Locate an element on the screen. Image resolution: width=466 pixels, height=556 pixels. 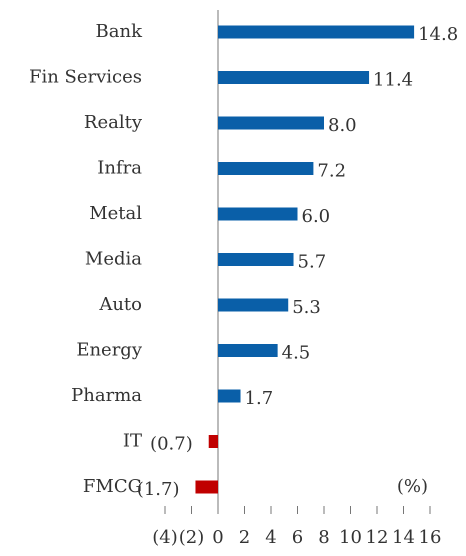
data-label: (1.7) is located at coordinates (158, 489).